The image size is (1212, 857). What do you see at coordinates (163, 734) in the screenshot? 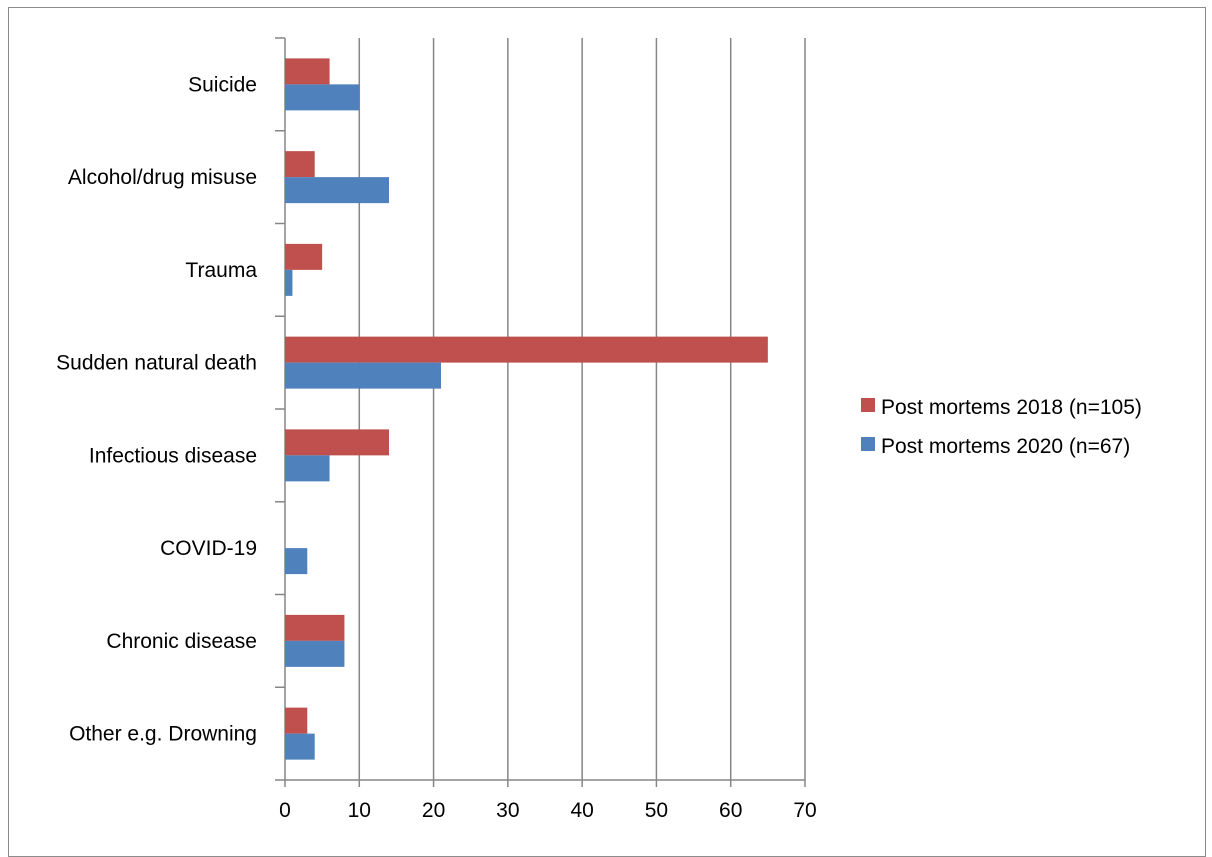
I see `category-label: Other e.g. Drowning` at bounding box center [163, 734].